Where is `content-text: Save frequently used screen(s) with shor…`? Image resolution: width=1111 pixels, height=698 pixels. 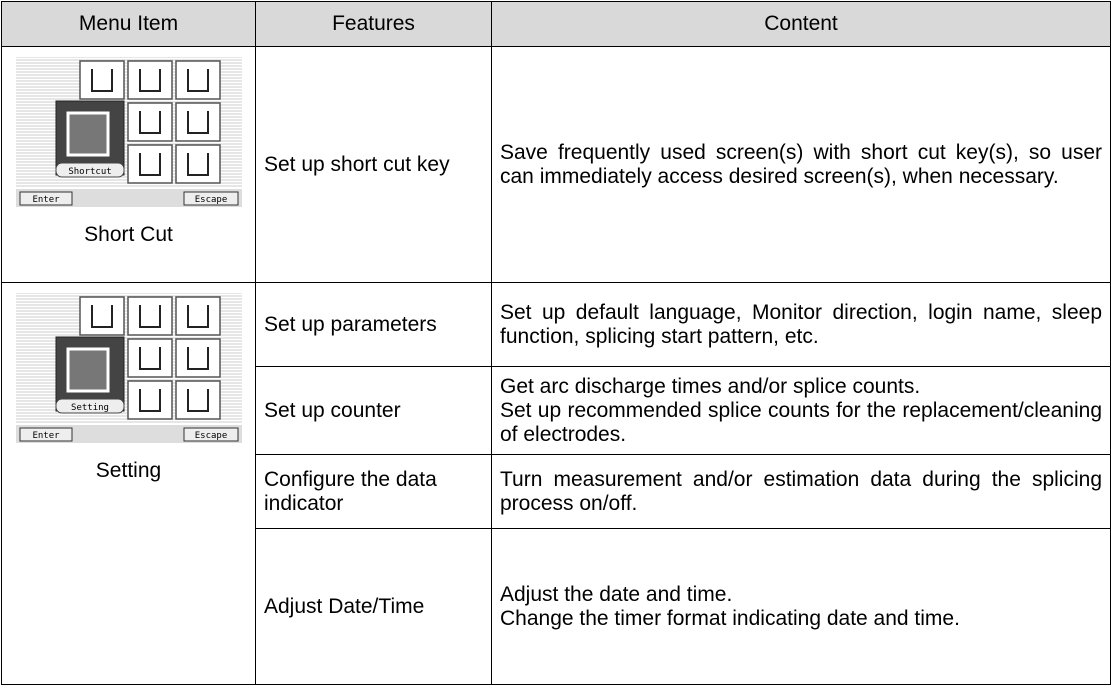
content-text: Save frequently used screen(s) with shor… is located at coordinates (801, 164).